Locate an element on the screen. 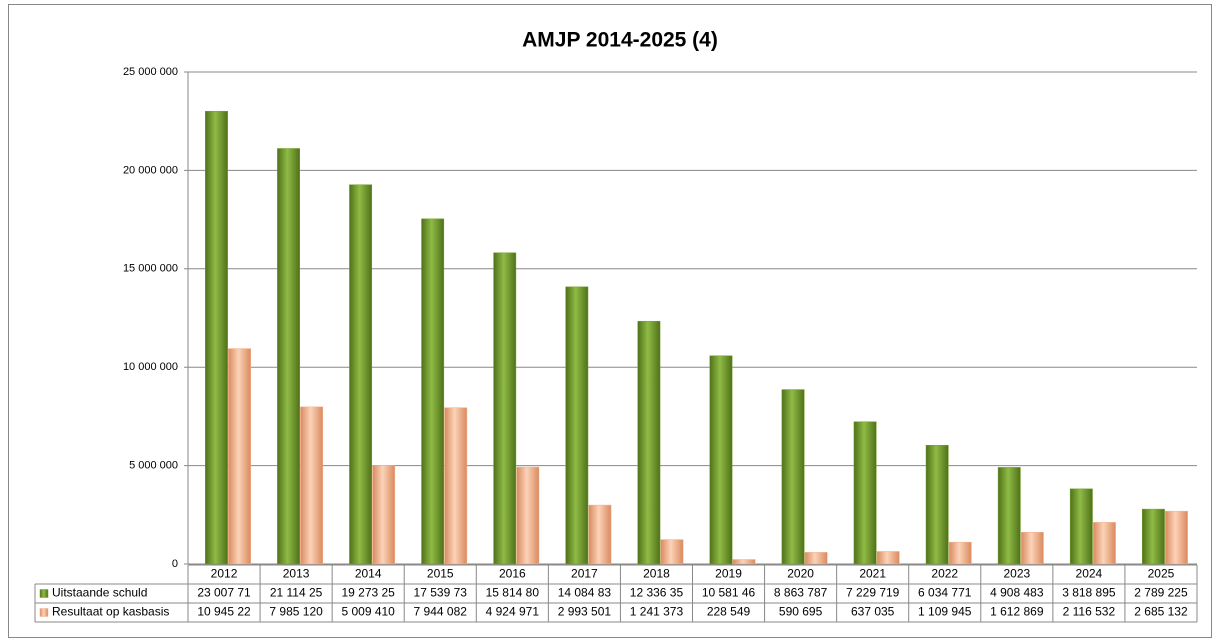  x-tick-label: 2020 is located at coordinates (800, 574).